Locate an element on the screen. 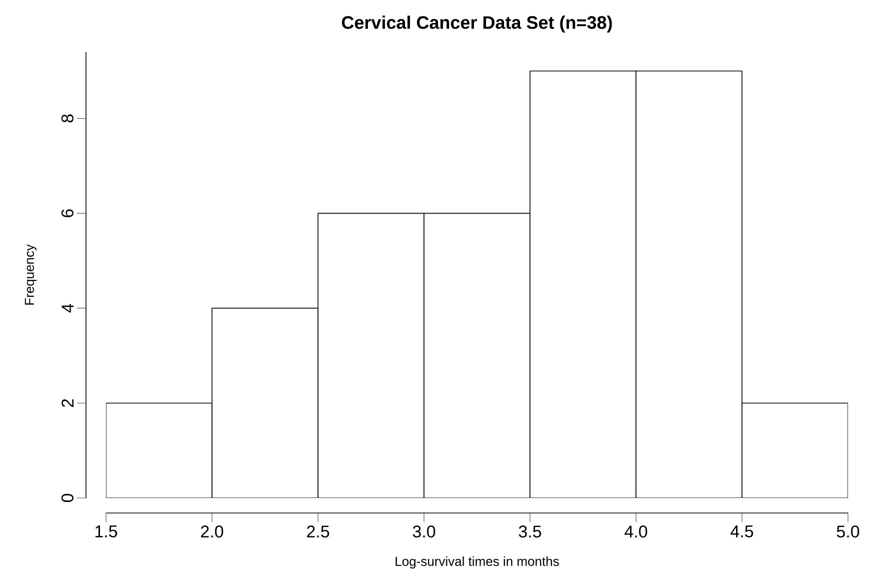  x-tick-label: 4.5 is located at coordinates (742, 532).